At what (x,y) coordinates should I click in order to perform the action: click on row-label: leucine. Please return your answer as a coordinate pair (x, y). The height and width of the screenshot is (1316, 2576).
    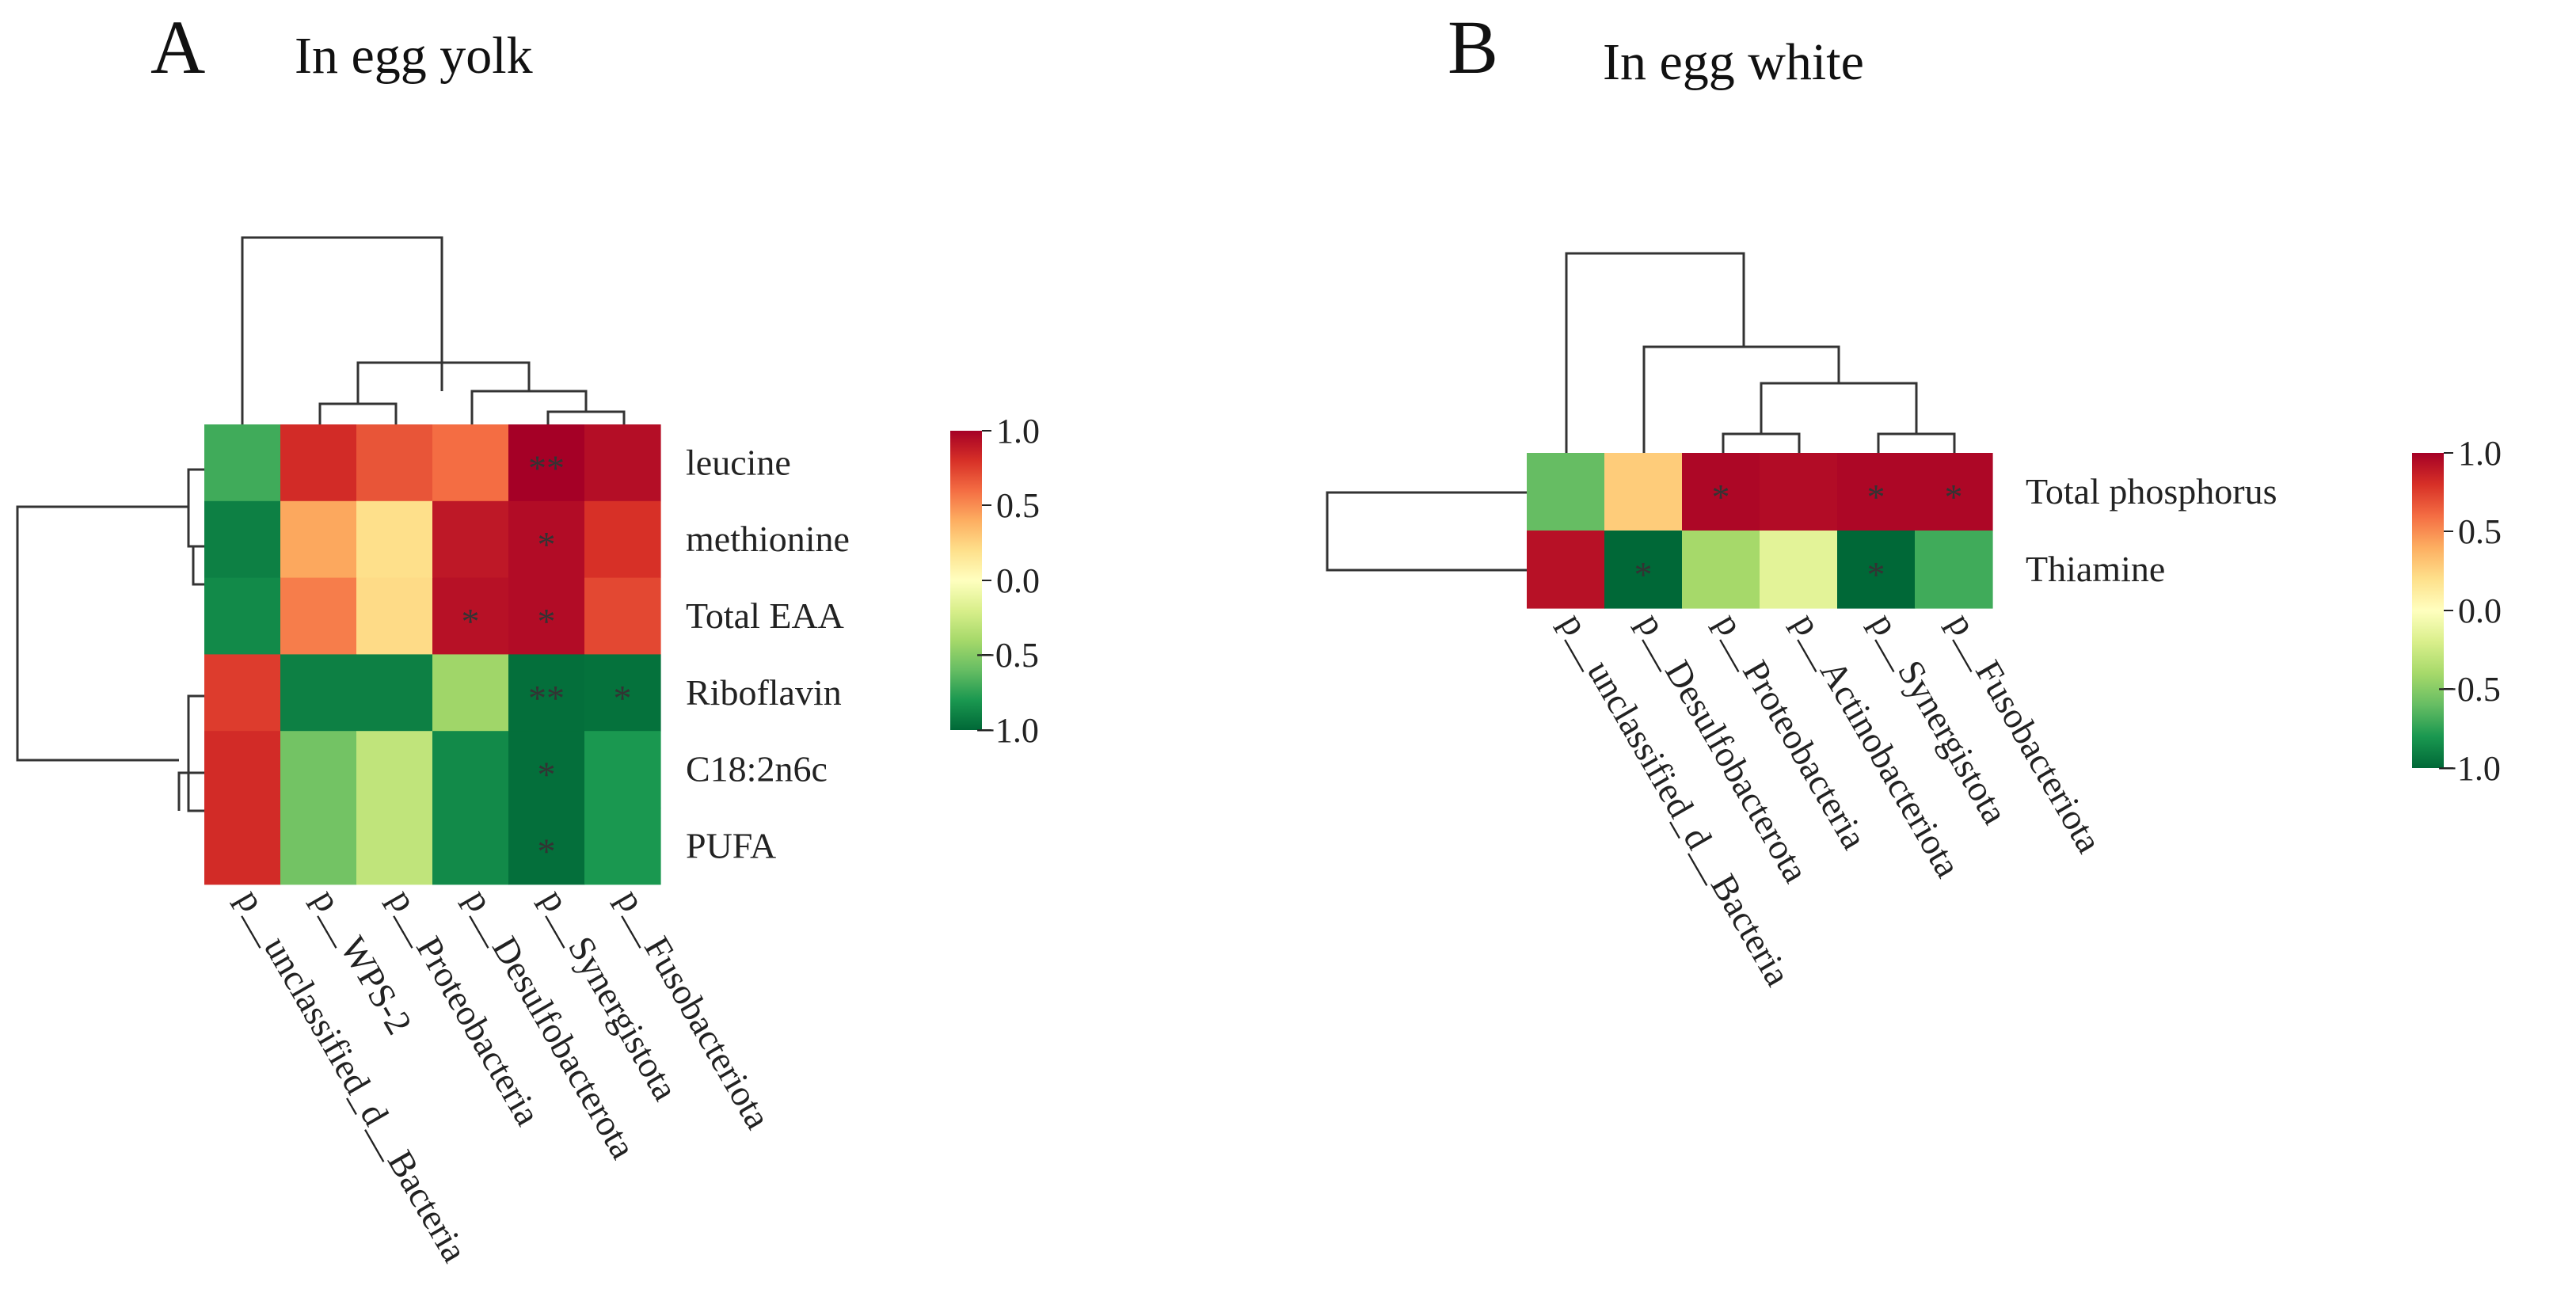
    Looking at the image, I should click on (738, 462).